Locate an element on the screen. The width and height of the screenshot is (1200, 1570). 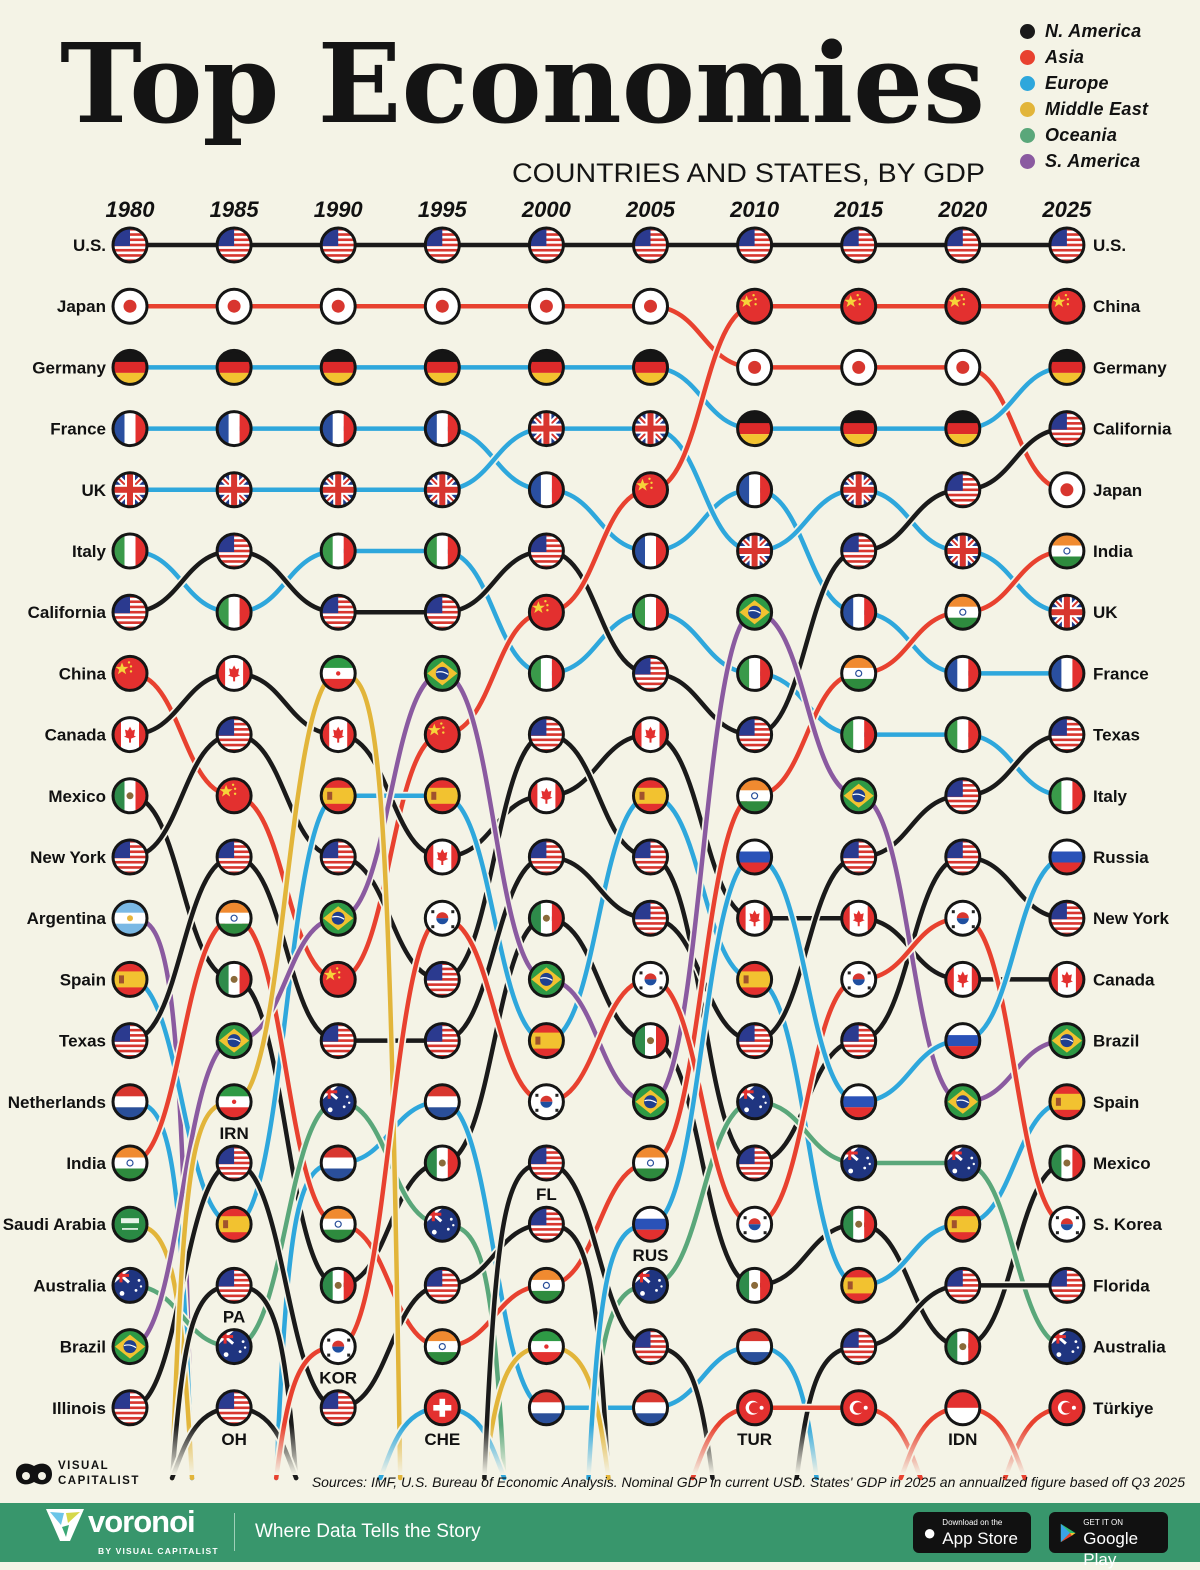
flag-node-us-2015 is located at coordinates (859, 245).